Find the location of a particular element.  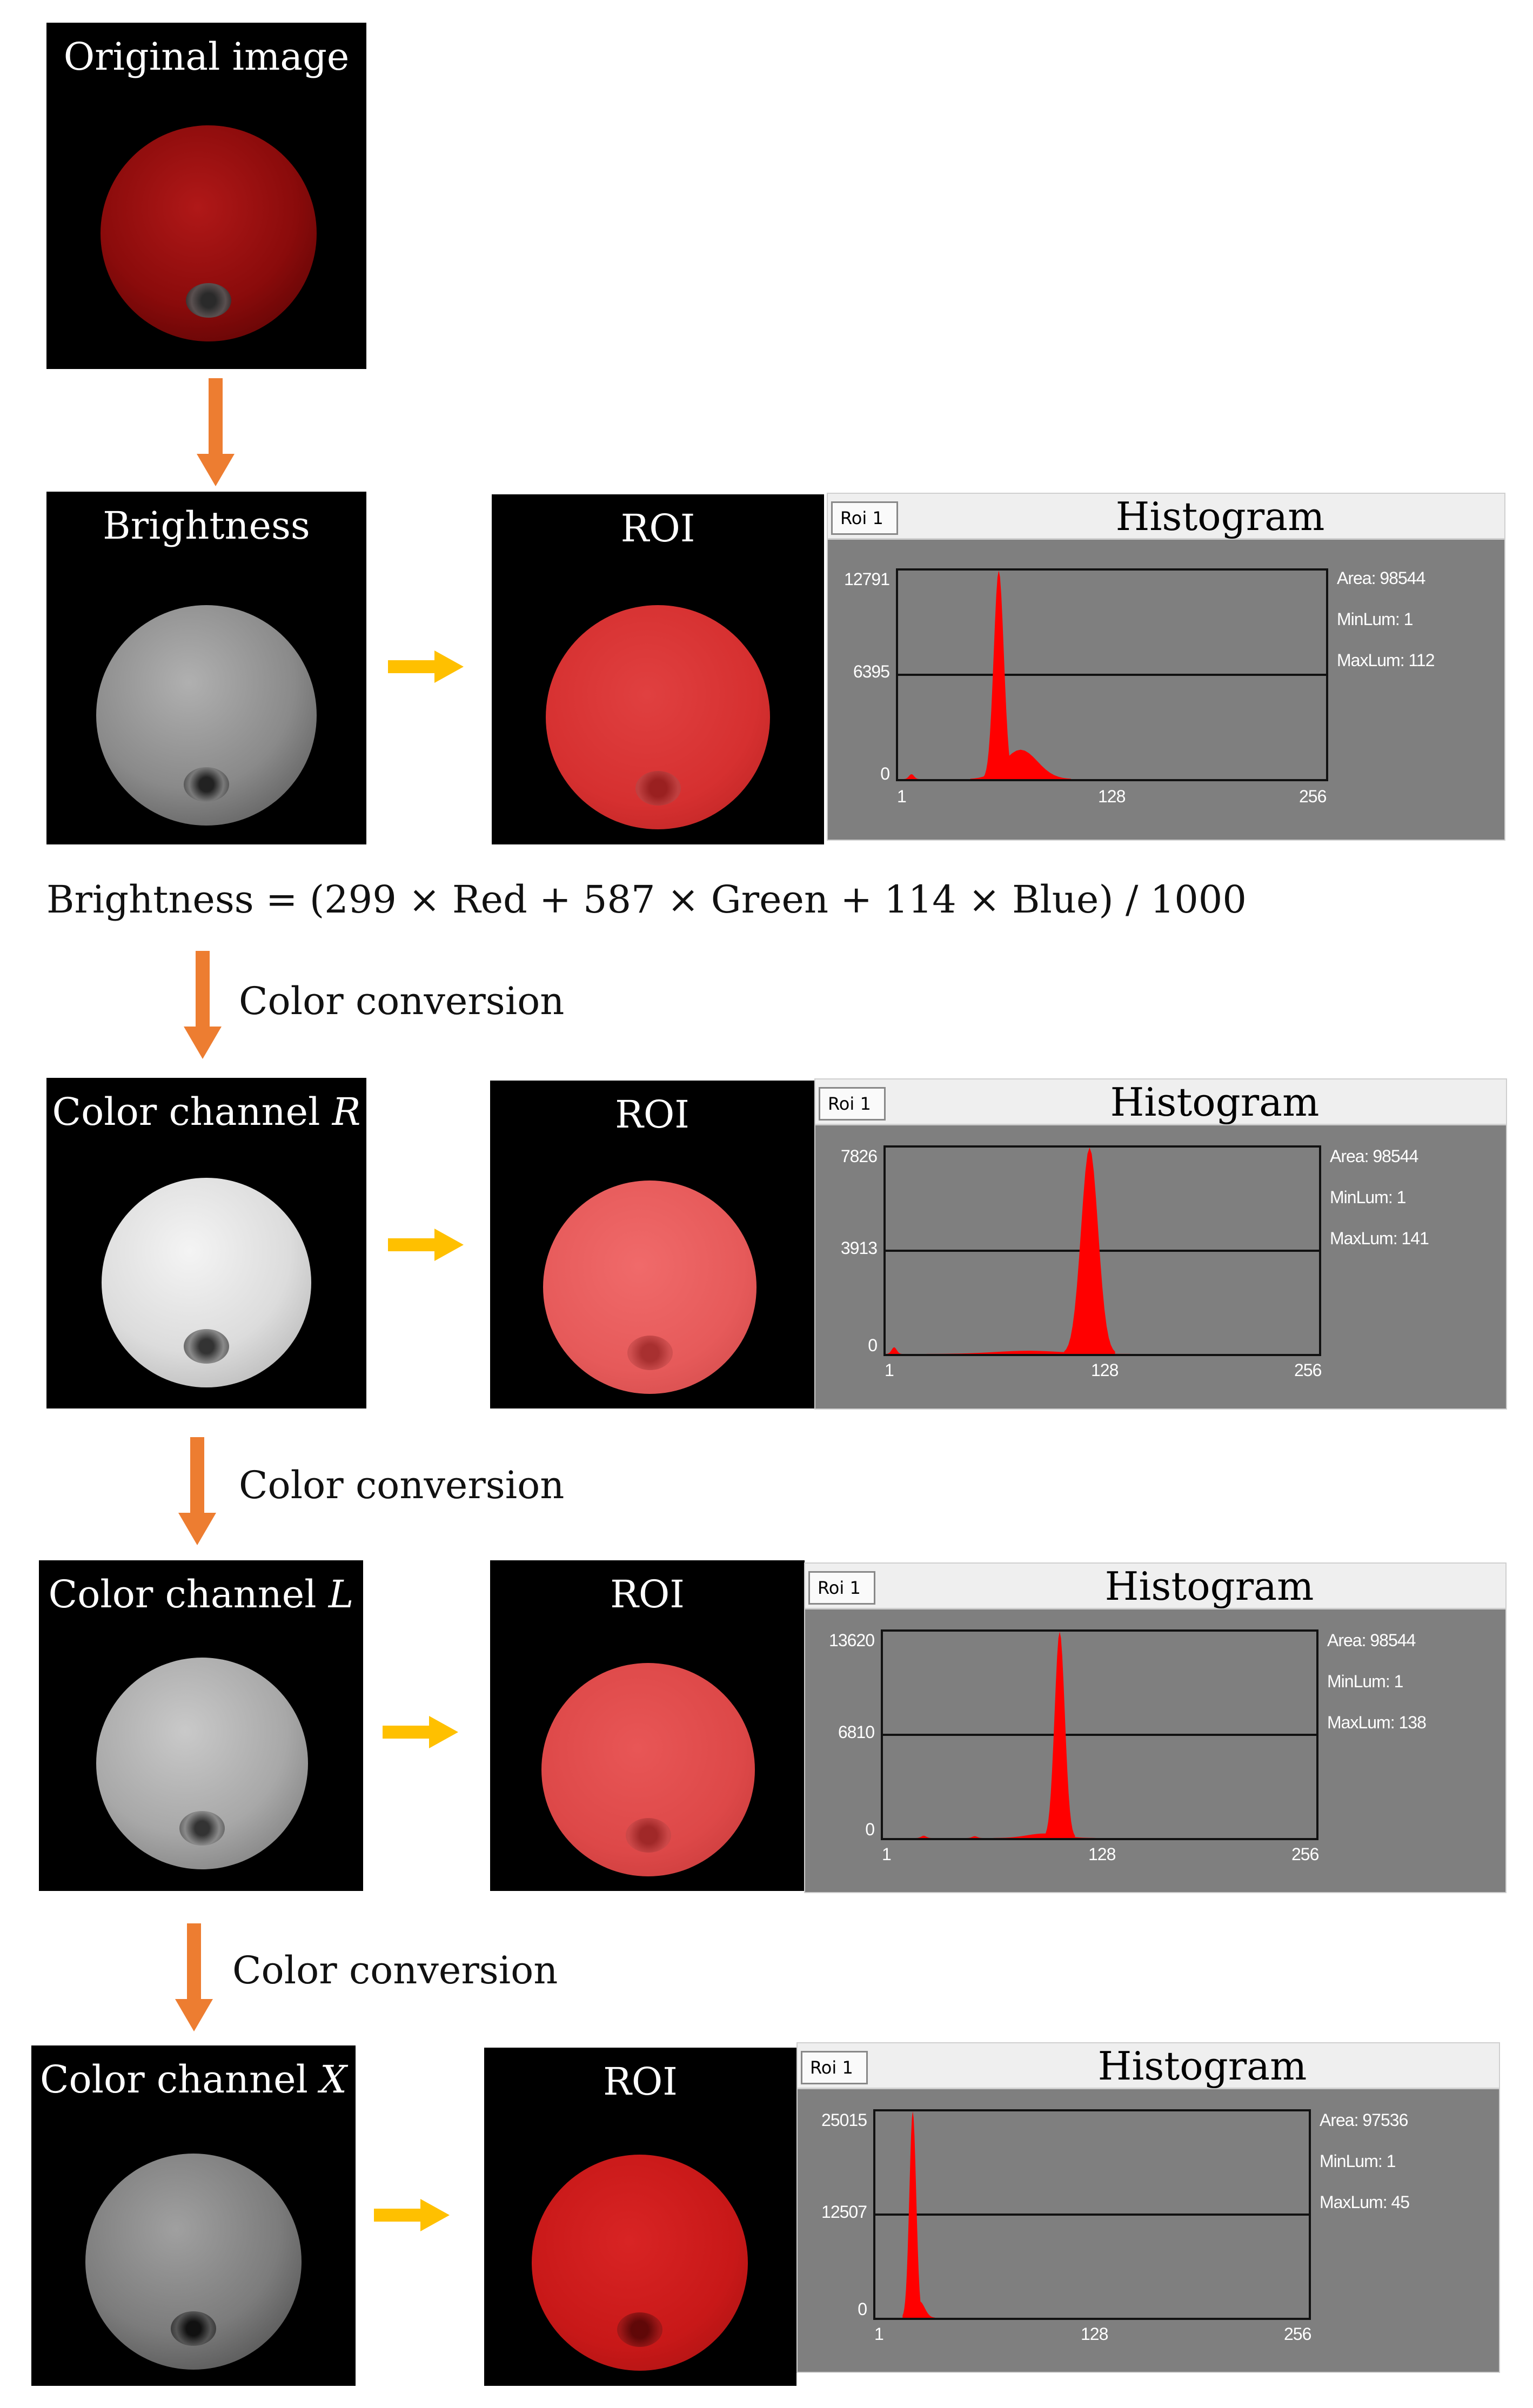

original-image-panel: Original image is located at coordinates (206, 196).